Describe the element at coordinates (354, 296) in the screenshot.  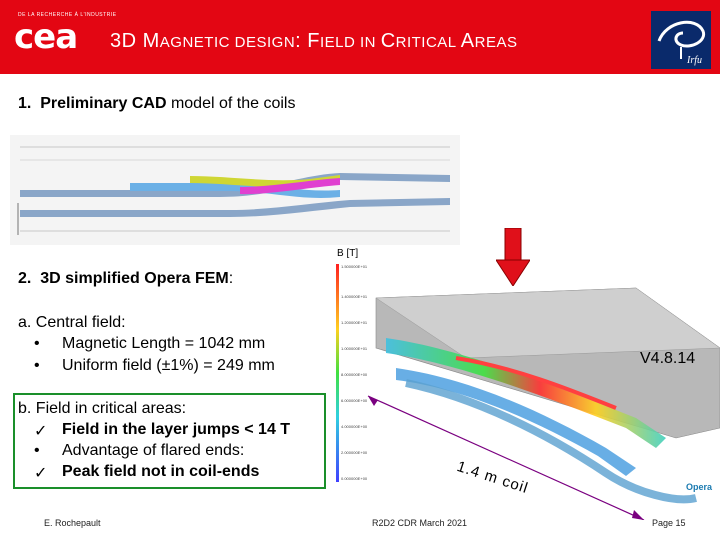
I see `svg-text: 1.400000E+01` at that location.